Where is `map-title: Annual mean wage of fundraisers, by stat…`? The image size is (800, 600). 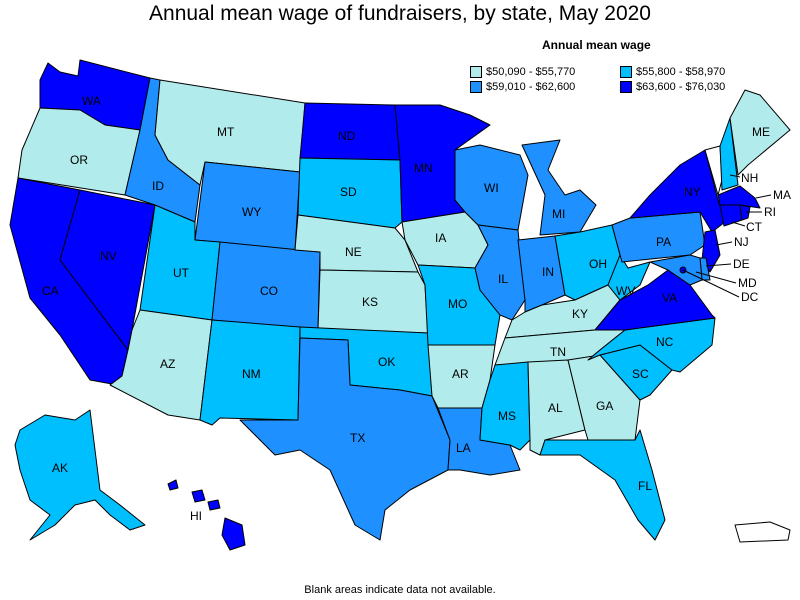
map-title: Annual mean wage of fundraisers, by stat… is located at coordinates (400, 13).